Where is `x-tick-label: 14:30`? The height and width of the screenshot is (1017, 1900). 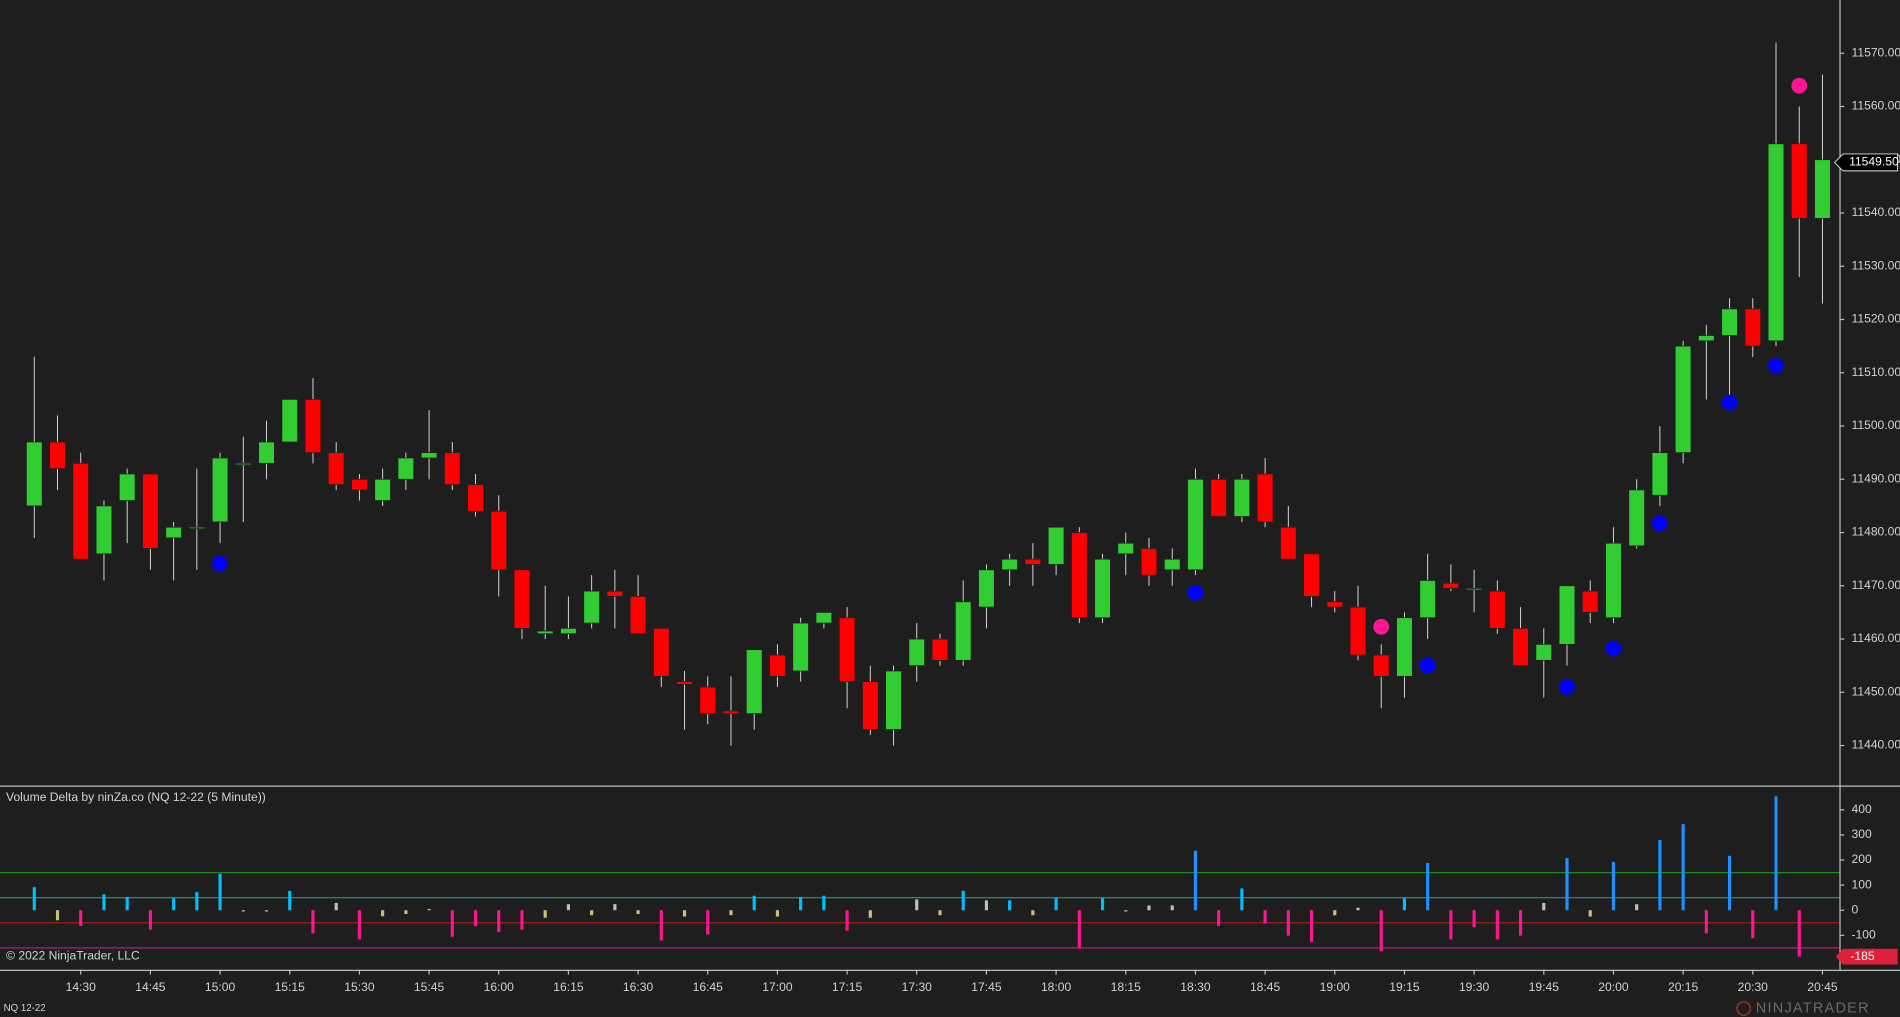 x-tick-label: 14:30 is located at coordinates (81, 987).